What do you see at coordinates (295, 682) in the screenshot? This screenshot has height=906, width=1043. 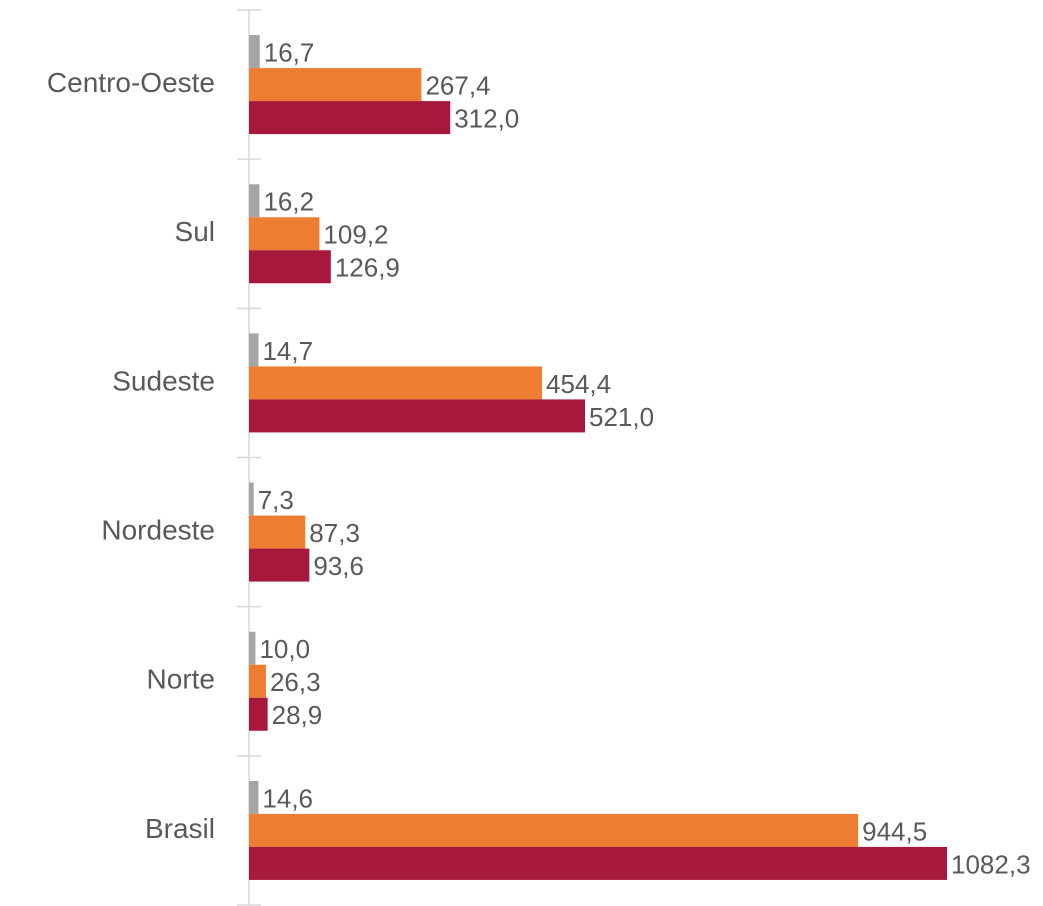 I see `value-label: 26,3` at bounding box center [295, 682].